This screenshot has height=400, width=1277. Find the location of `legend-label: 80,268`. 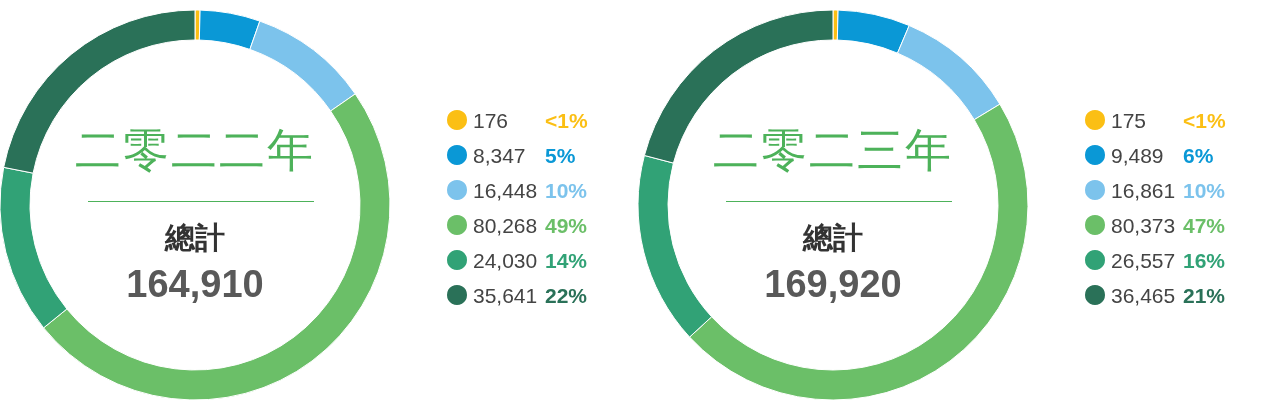

legend-label: 80,268 is located at coordinates (505, 225).